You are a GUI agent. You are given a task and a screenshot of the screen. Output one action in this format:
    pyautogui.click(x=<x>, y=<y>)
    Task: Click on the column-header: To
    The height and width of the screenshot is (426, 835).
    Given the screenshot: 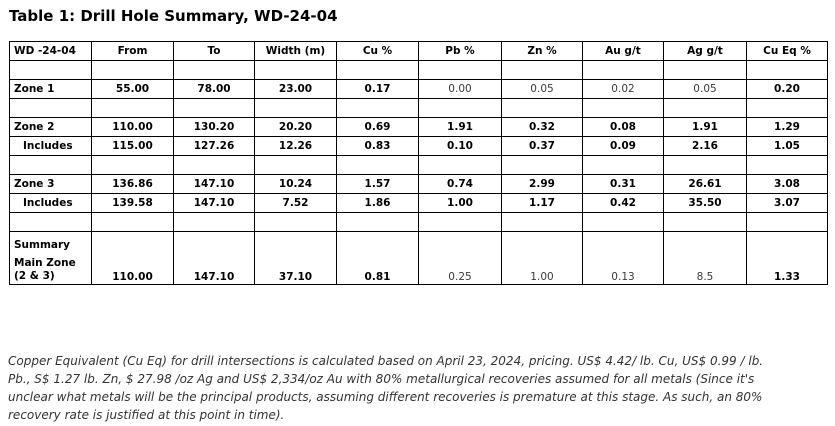 What is the action you would take?
    pyautogui.click(x=214, y=51)
    